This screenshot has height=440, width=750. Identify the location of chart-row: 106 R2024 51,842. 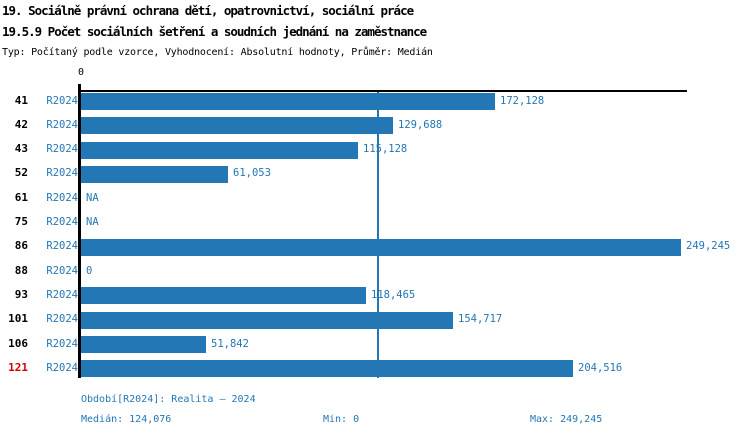
(375, 345).